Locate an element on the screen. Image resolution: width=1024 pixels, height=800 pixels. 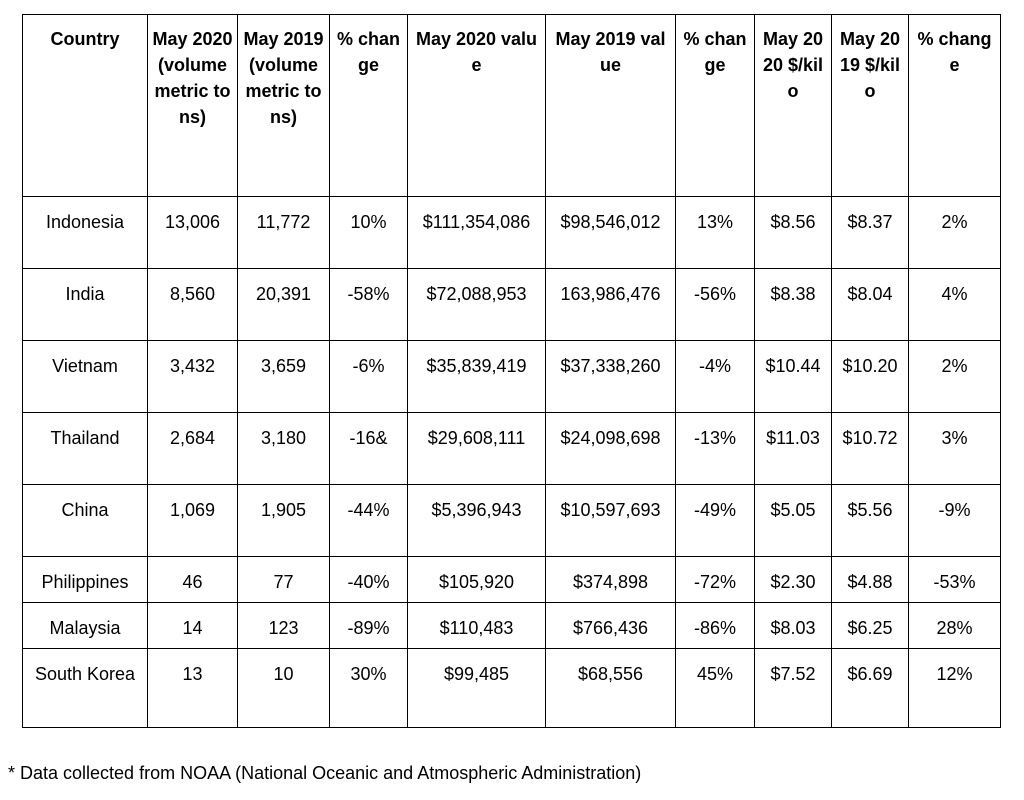
header-value-change: % change is located at coordinates (715, 105).